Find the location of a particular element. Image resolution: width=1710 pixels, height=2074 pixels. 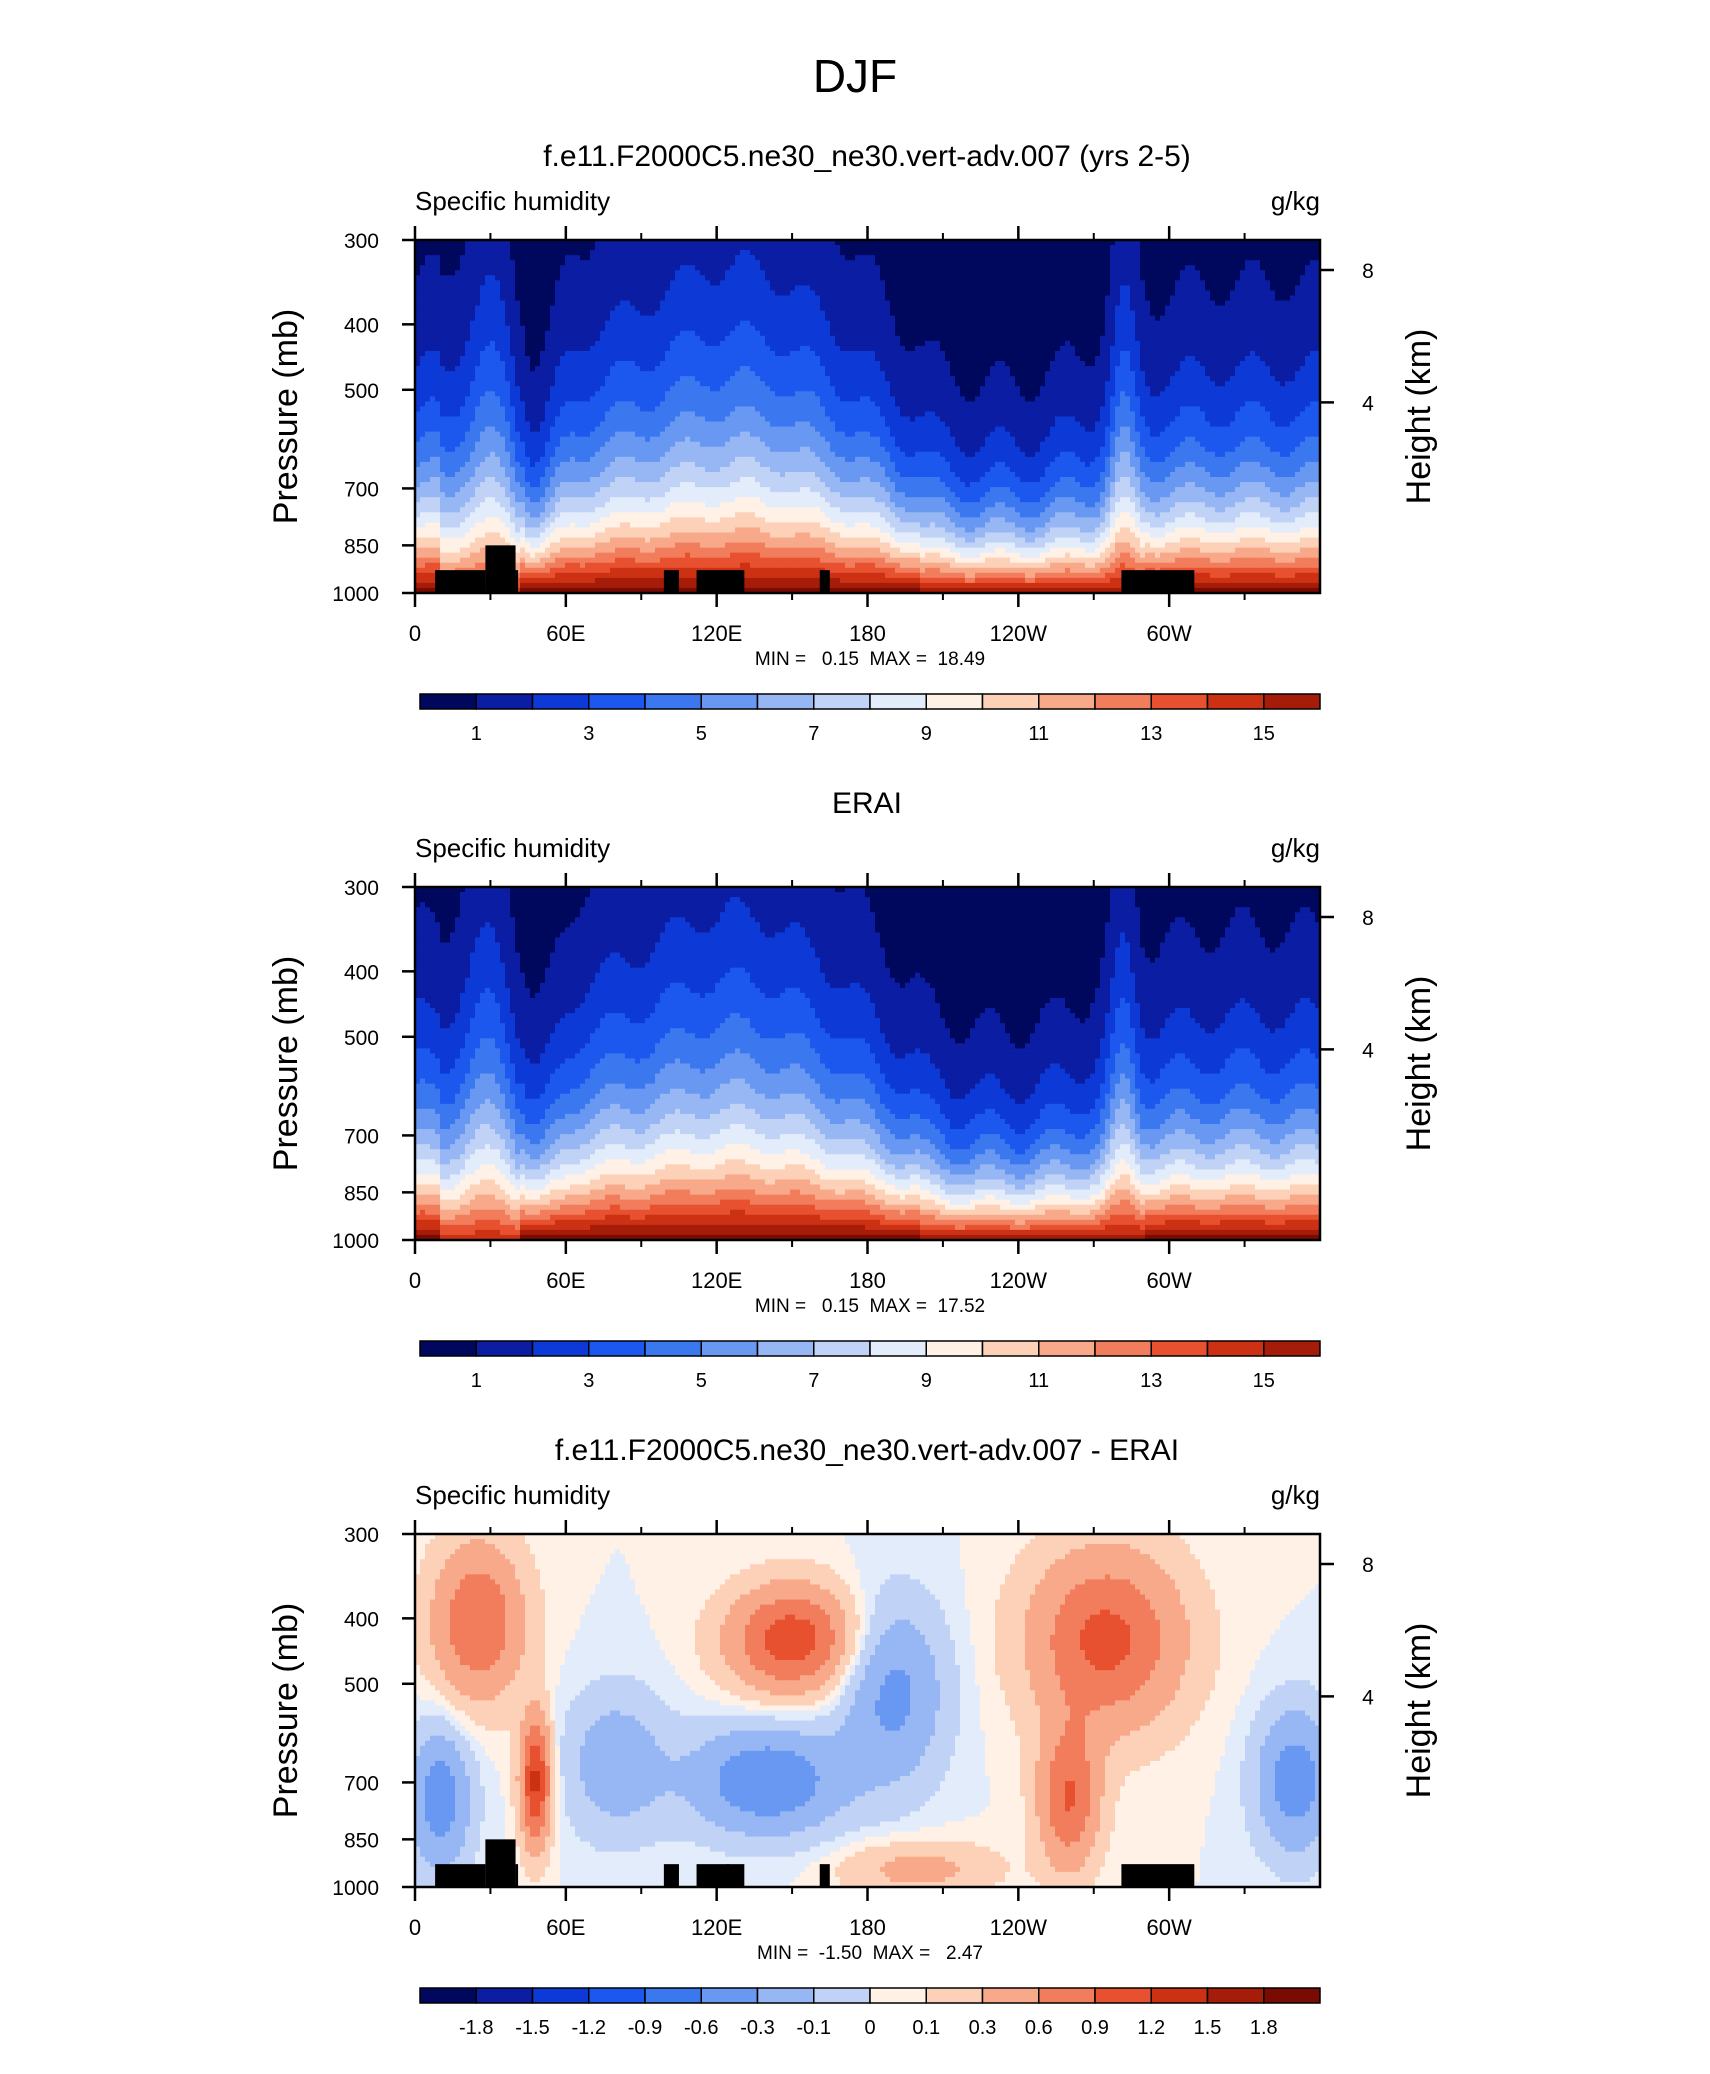

right-string: g/kg is located at coordinates (1295, 201).